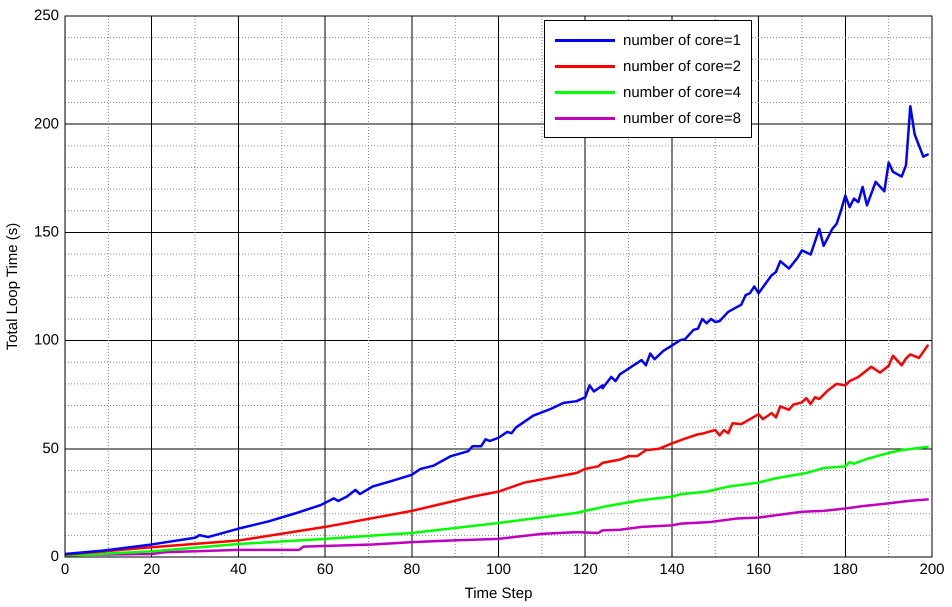 This screenshot has width=952, height=607. What do you see at coordinates (585, 569) in the screenshot?
I see `x-tick-label: 120` at bounding box center [585, 569].